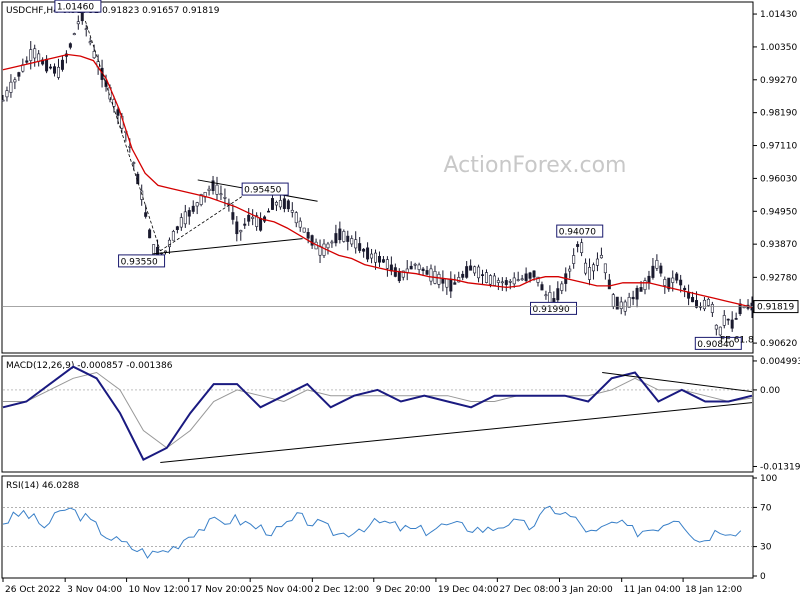  I want to click on price-tick-label: 0.90620, so click(778, 344).